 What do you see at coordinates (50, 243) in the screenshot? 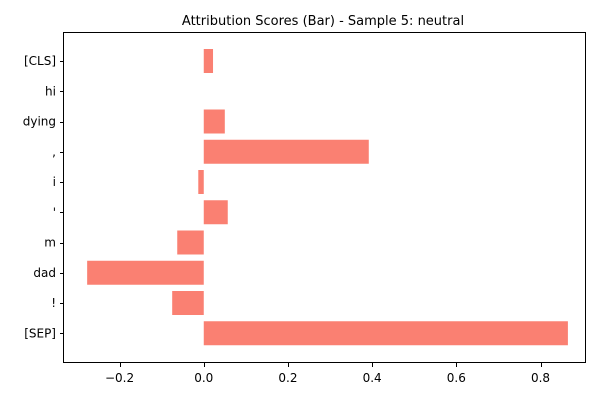
I see `y-tick-label: m` at bounding box center [50, 243].